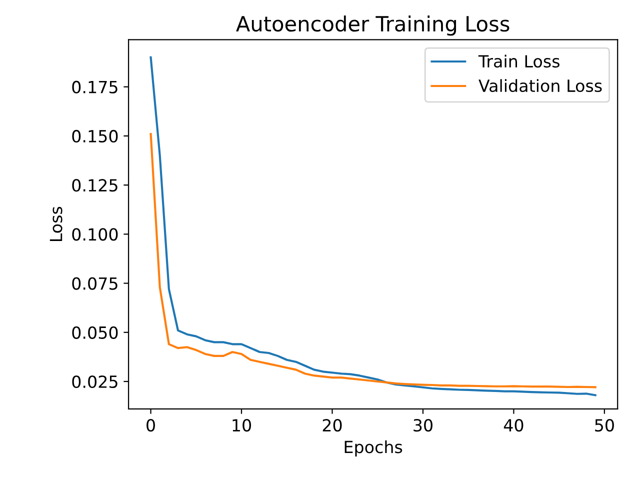  What do you see at coordinates (95, 332) in the screenshot?
I see `y-tick-label: 0.050` at bounding box center [95, 332].